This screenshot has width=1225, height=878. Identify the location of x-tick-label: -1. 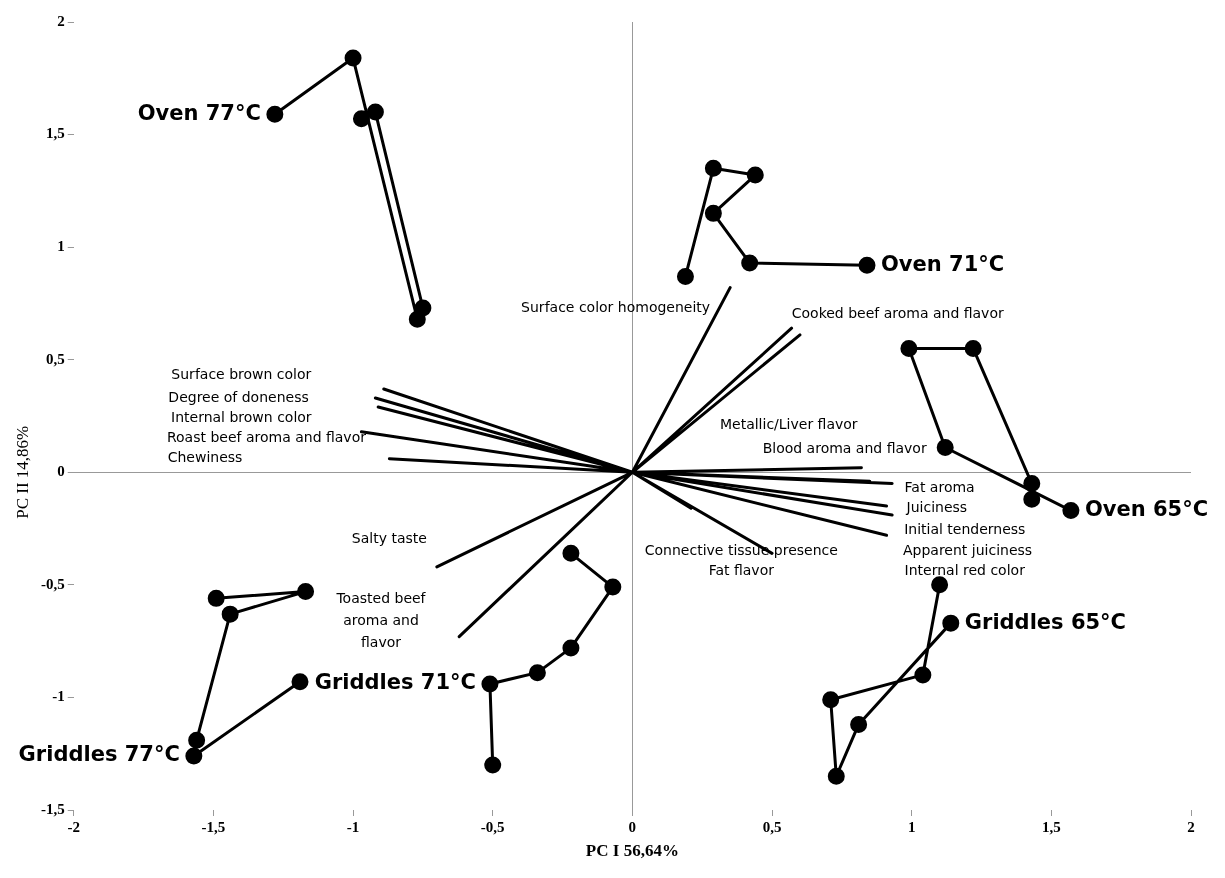
(353, 826).